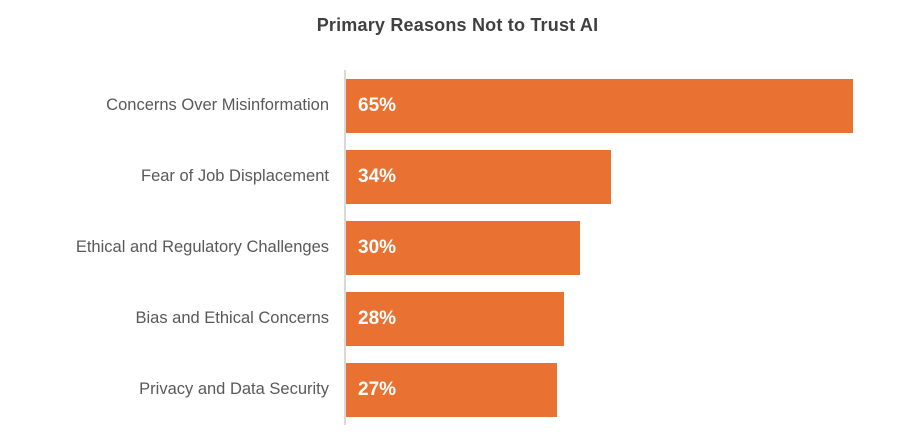 The image size is (915, 444). I want to click on bar: 65%, so click(599, 105).